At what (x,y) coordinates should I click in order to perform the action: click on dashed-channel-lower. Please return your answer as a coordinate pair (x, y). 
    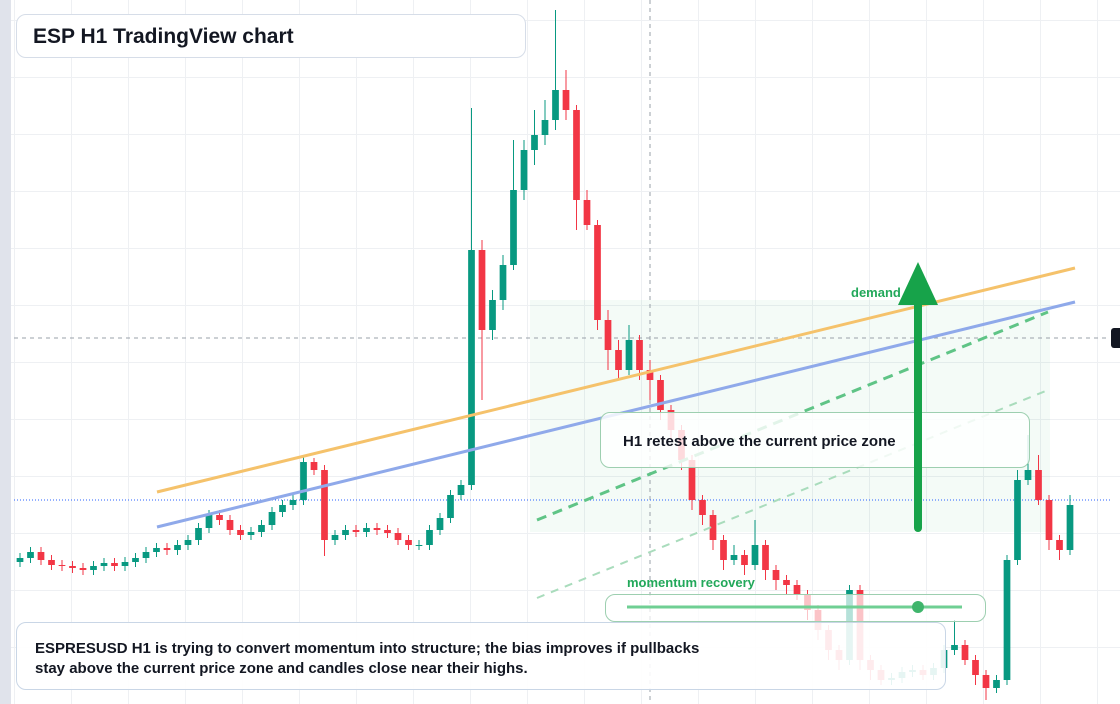
    Looking at the image, I should click on (792, 494).